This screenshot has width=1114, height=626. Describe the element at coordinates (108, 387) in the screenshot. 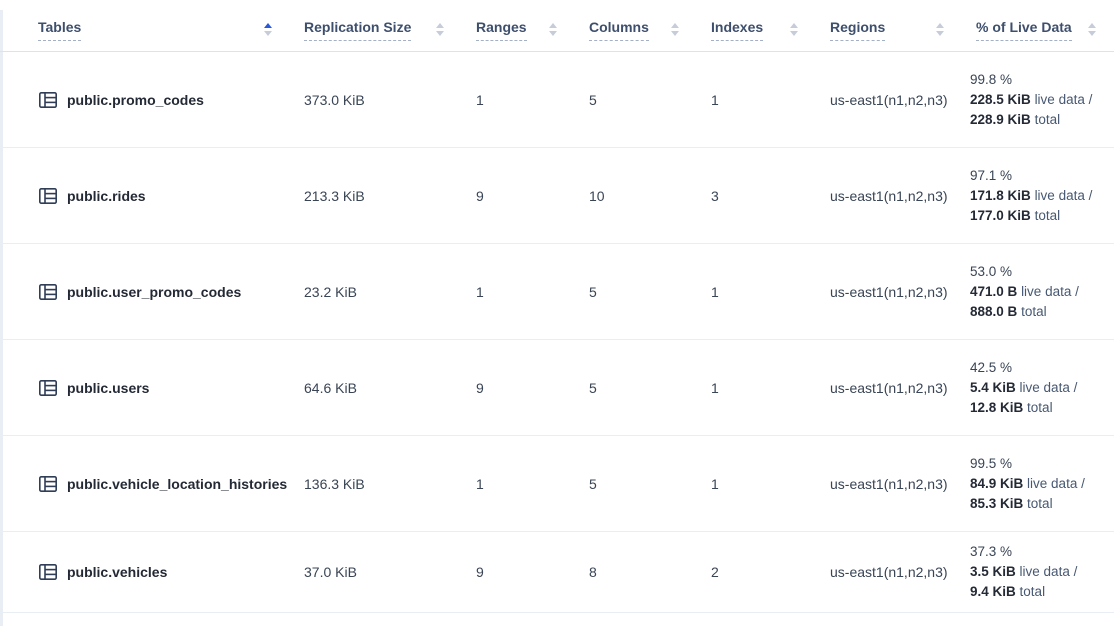

I see `table-name: public.users` at that location.